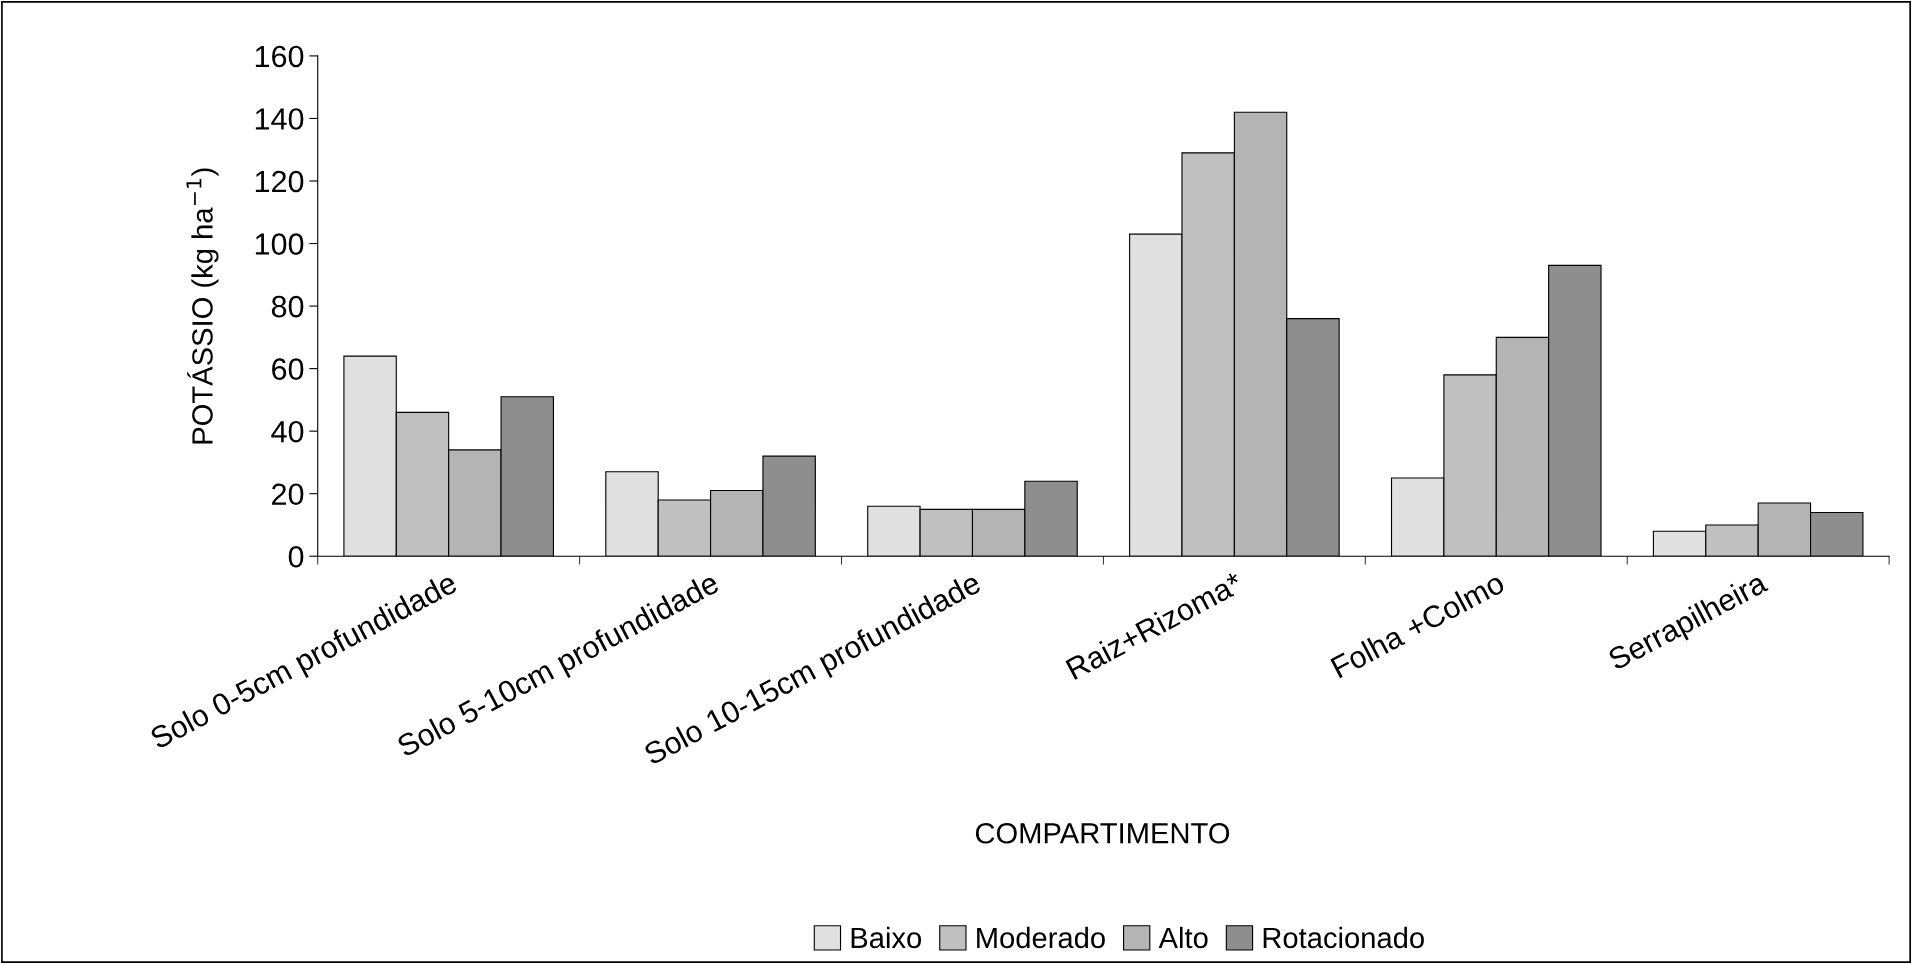  I want to click on y-tick-label: 60, so click(288, 369).